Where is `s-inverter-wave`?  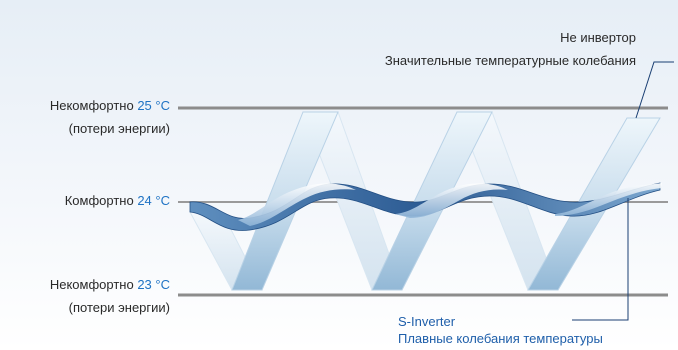
s-inverter-wave is located at coordinates (425, 206).